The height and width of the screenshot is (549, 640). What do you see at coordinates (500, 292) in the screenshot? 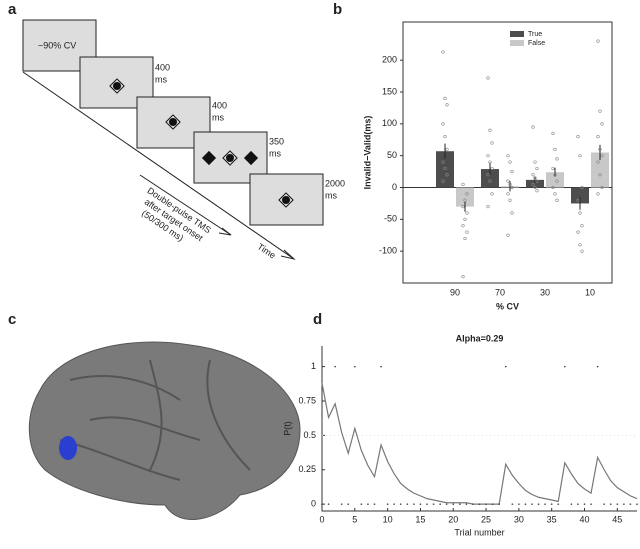
I see `x-tick-label: 70` at bounding box center [500, 292].